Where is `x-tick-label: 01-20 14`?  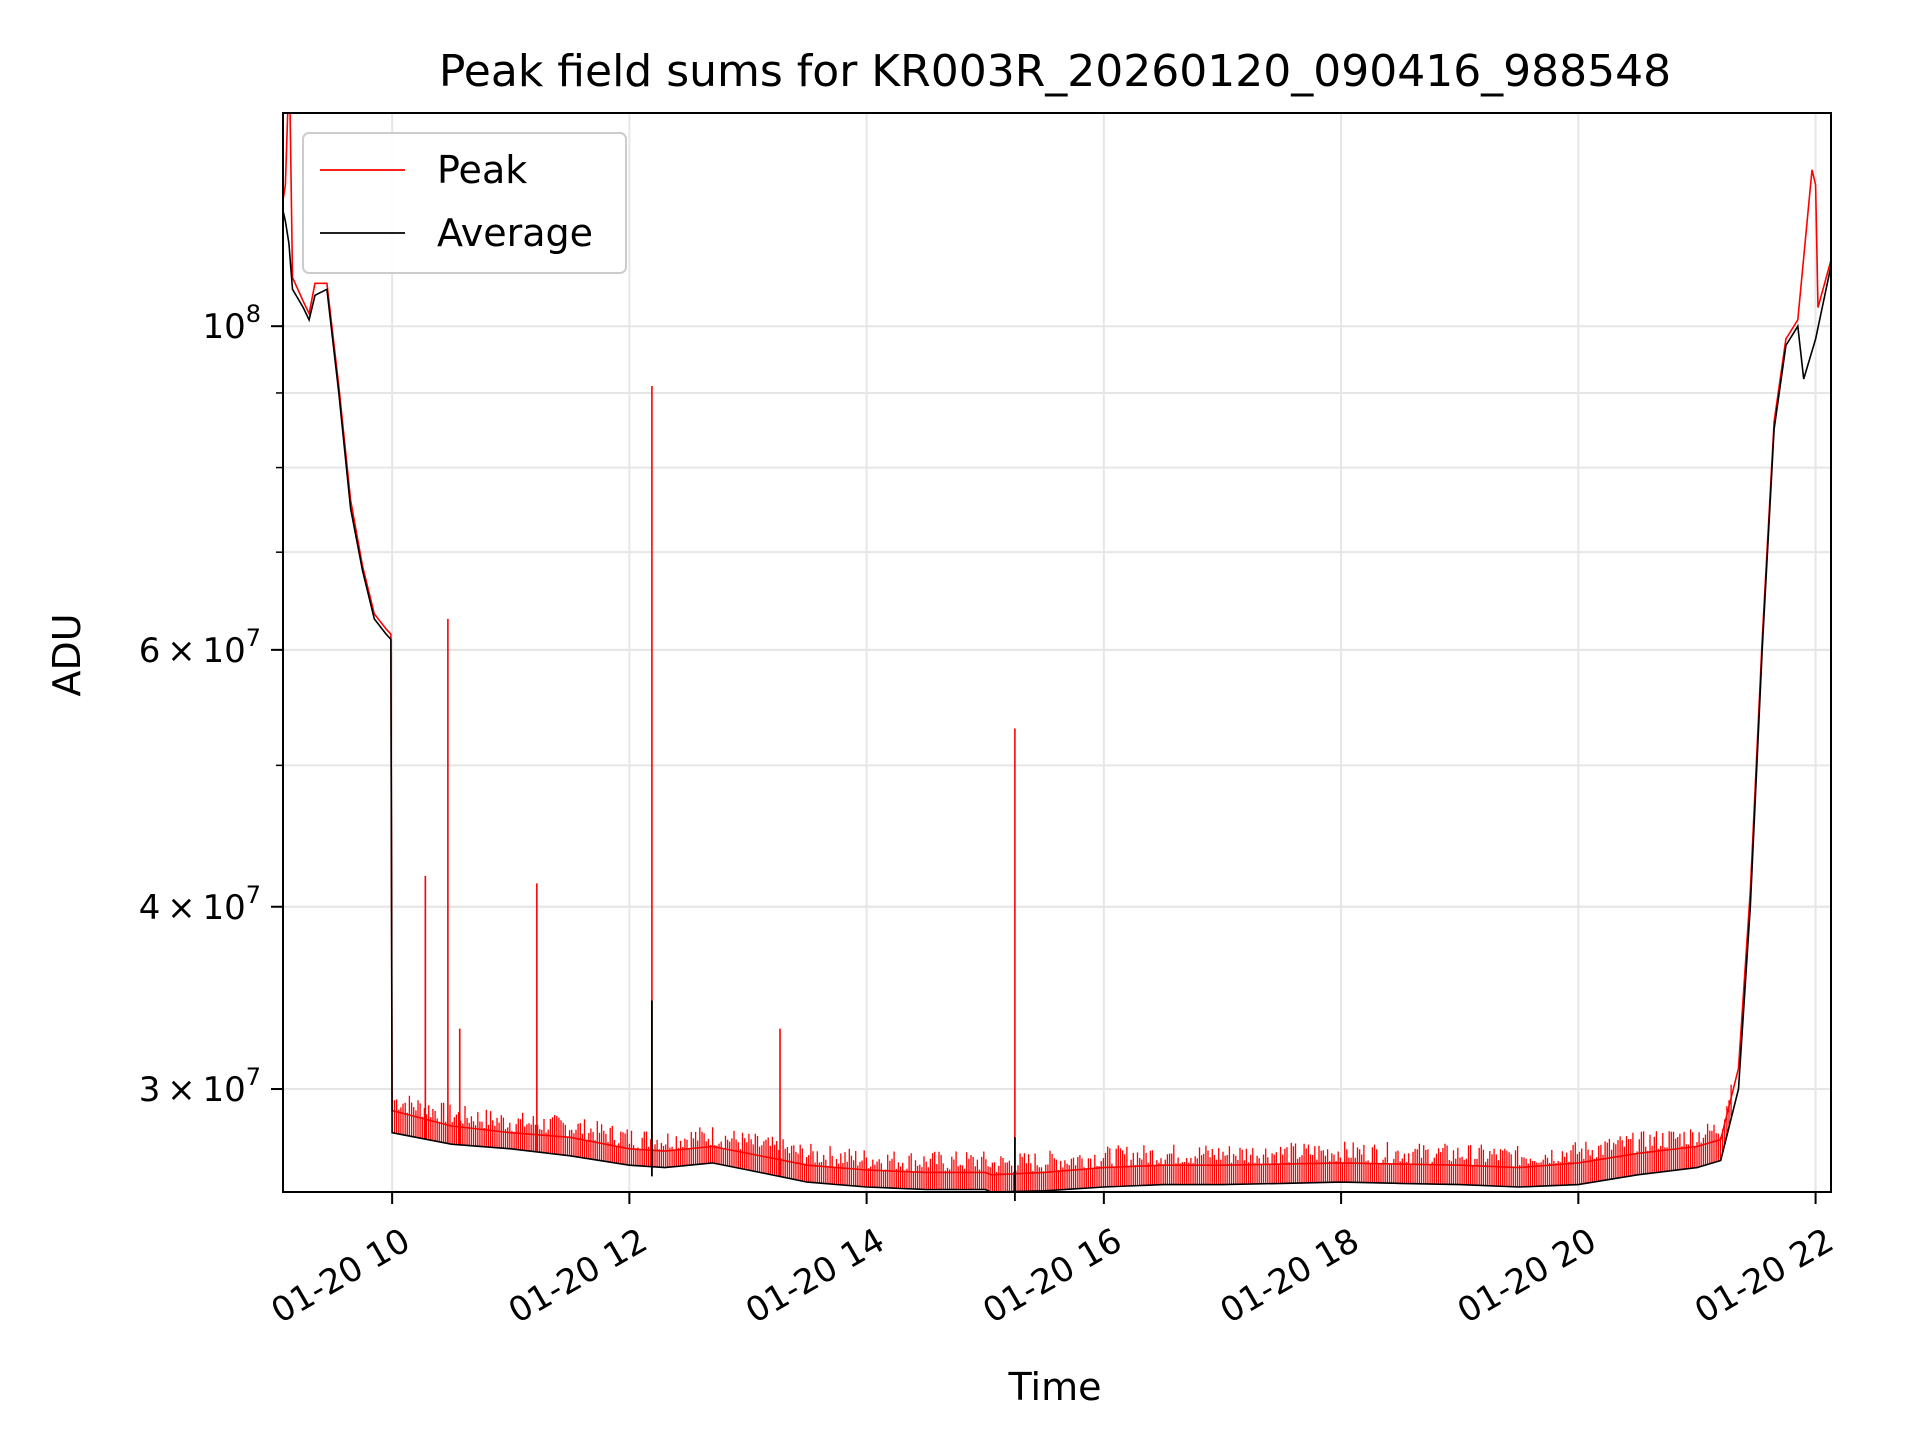
x-tick-label: 01-20 14 is located at coordinates (815, 1276).